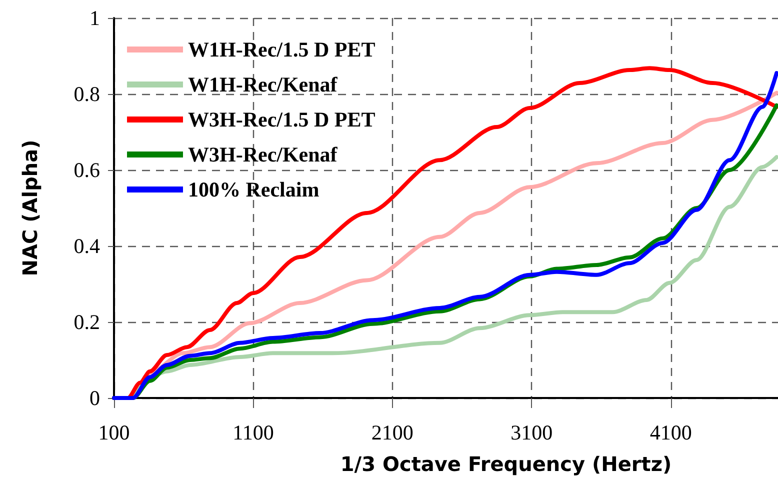 The image size is (778, 500). What do you see at coordinates (87, 246) in the screenshot?
I see `y-tick-label: 0.4` at bounding box center [87, 246].